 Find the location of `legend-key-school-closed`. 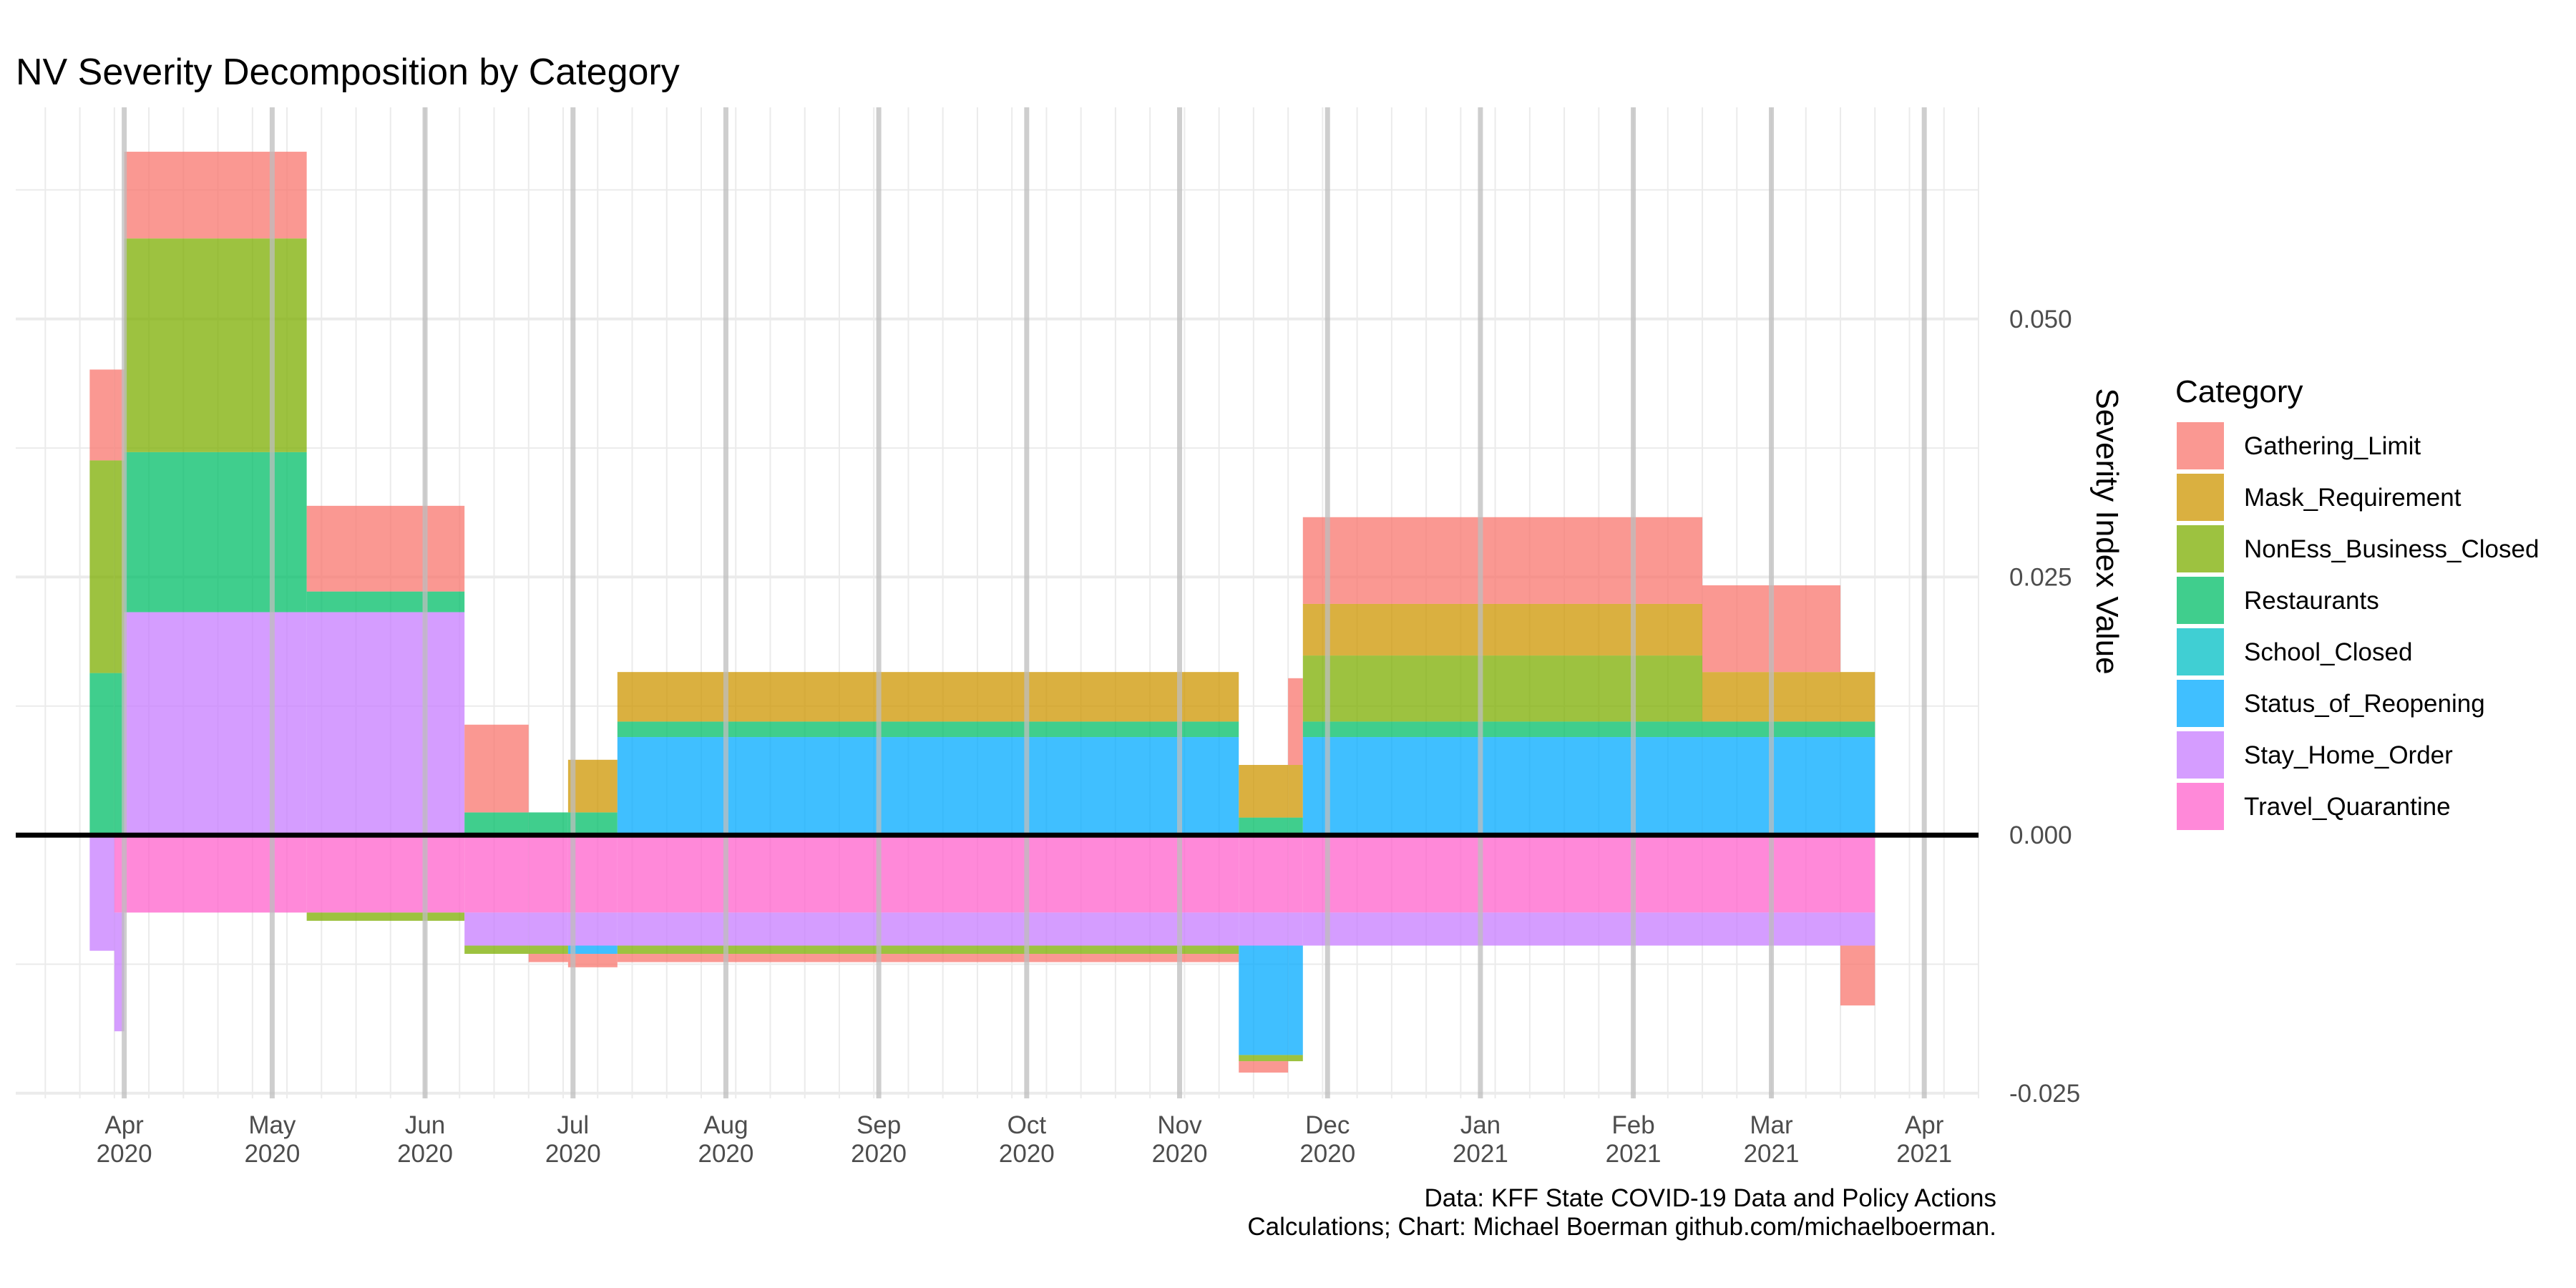

legend-key-school-closed is located at coordinates (2200, 651).